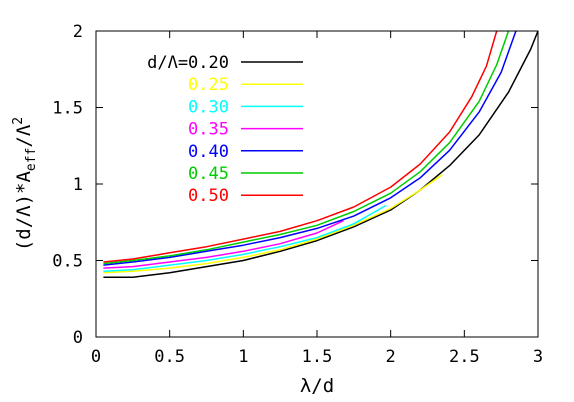 The width and height of the screenshot is (574, 402). What do you see at coordinates (208, 152) in the screenshot?
I see `legend-label-4: 0.40` at bounding box center [208, 152].